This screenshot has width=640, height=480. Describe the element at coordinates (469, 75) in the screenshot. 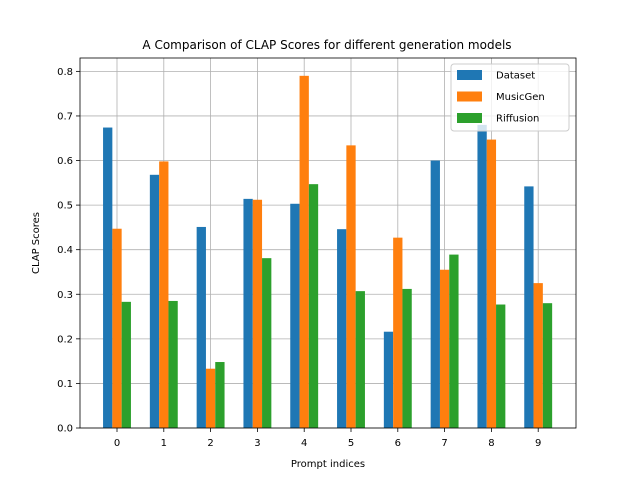

I see `legend-swatch-dataset` at that location.